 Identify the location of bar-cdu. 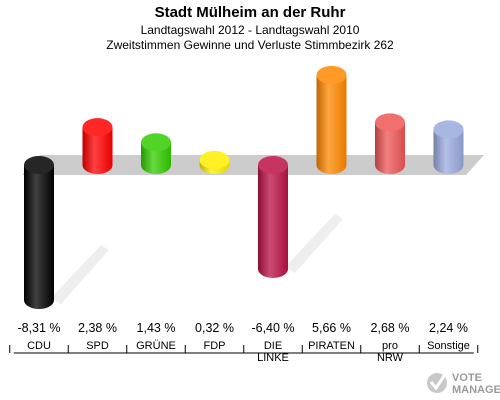
(66, 232).